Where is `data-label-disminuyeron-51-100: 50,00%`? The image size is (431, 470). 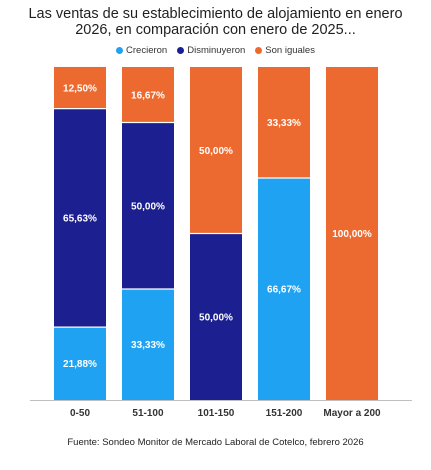
data-label-disminuyeron-51-100: 50,00% is located at coordinates (148, 206).